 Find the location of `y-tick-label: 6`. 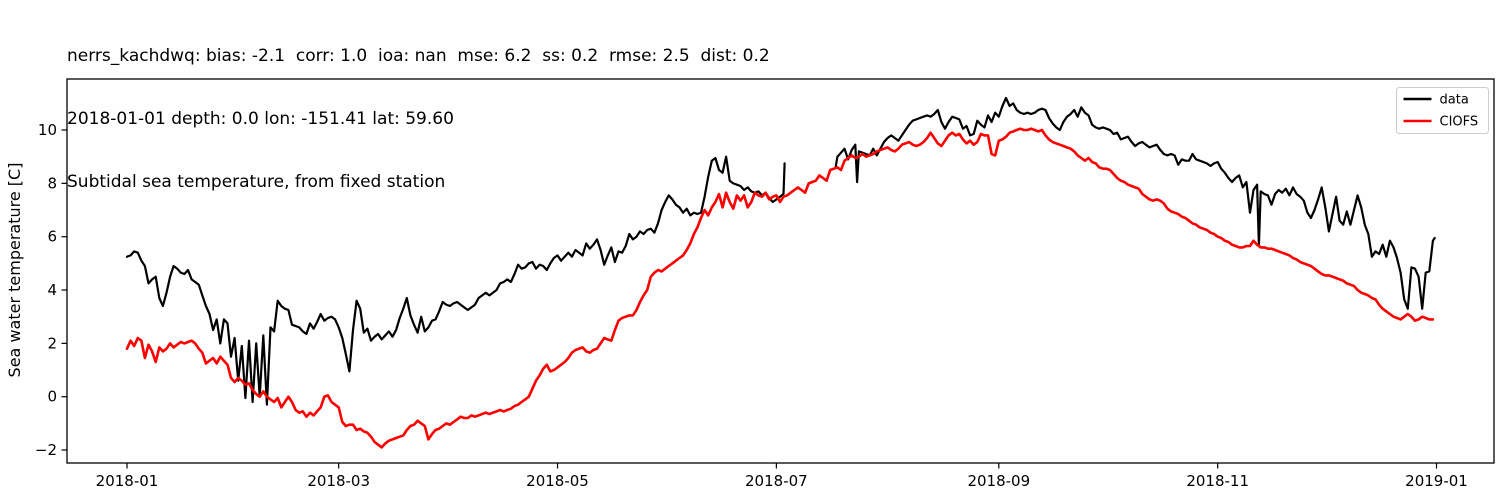

y-tick-label: 6 is located at coordinates (52, 237).